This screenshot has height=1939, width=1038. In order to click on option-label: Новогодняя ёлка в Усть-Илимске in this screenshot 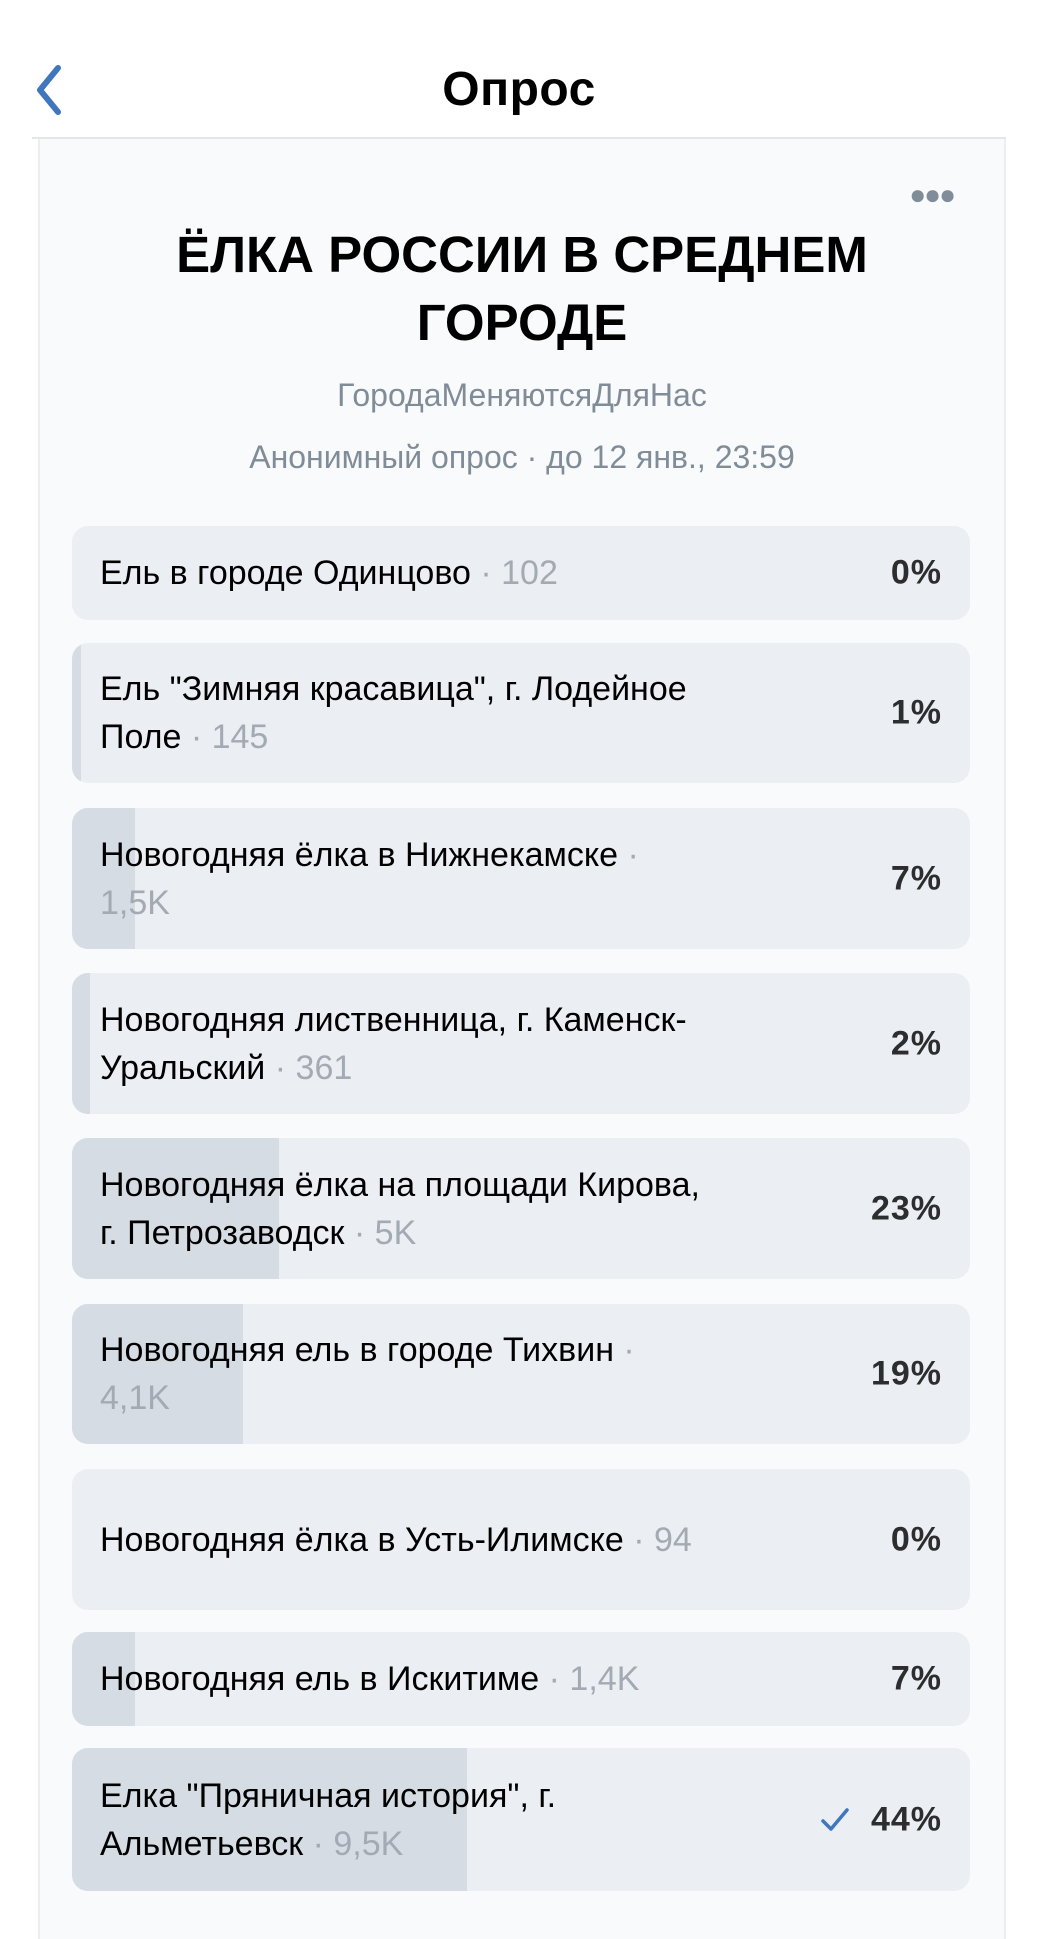, I will do `click(362, 1539)`.